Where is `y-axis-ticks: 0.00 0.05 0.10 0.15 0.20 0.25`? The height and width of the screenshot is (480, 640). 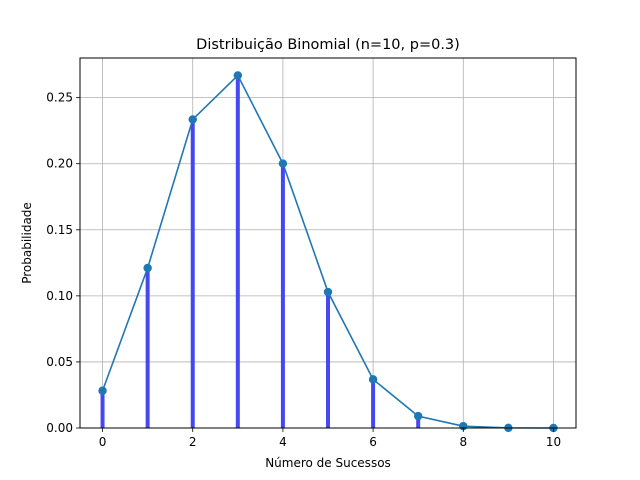
y-axis-ticks: 0.00 0.05 0.10 0.15 0.20 0.25 is located at coordinates (63, 263).